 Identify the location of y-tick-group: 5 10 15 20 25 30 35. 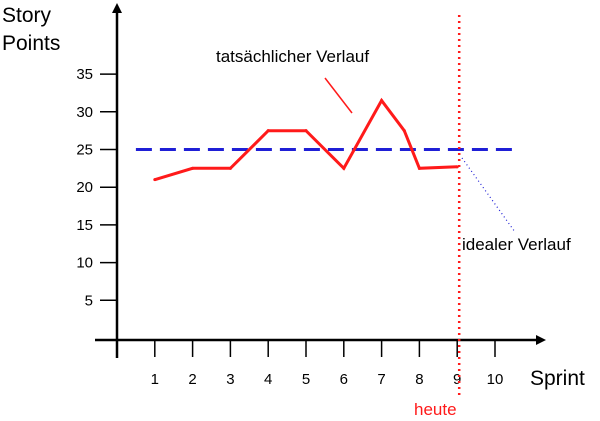
(96, 187).